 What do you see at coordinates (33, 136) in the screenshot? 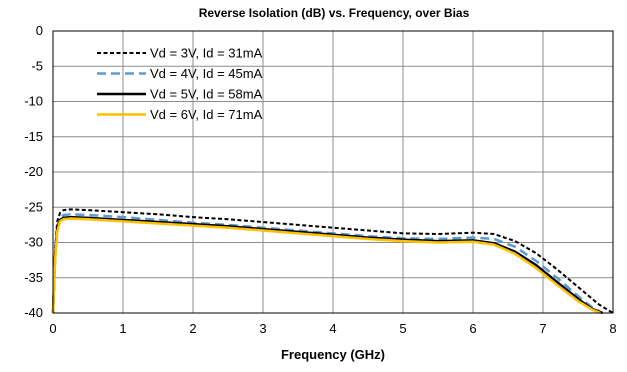
I see `y-tick-label: -15` at bounding box center [33, 136].